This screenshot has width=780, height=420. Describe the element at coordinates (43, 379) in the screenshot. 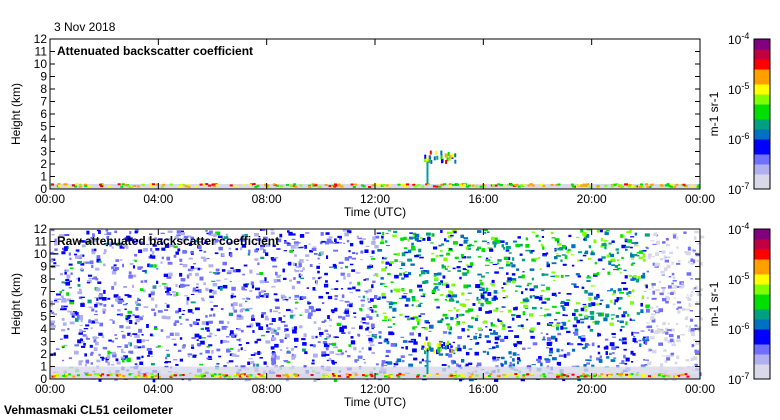

I see `y-tick-label: 0` at that location.